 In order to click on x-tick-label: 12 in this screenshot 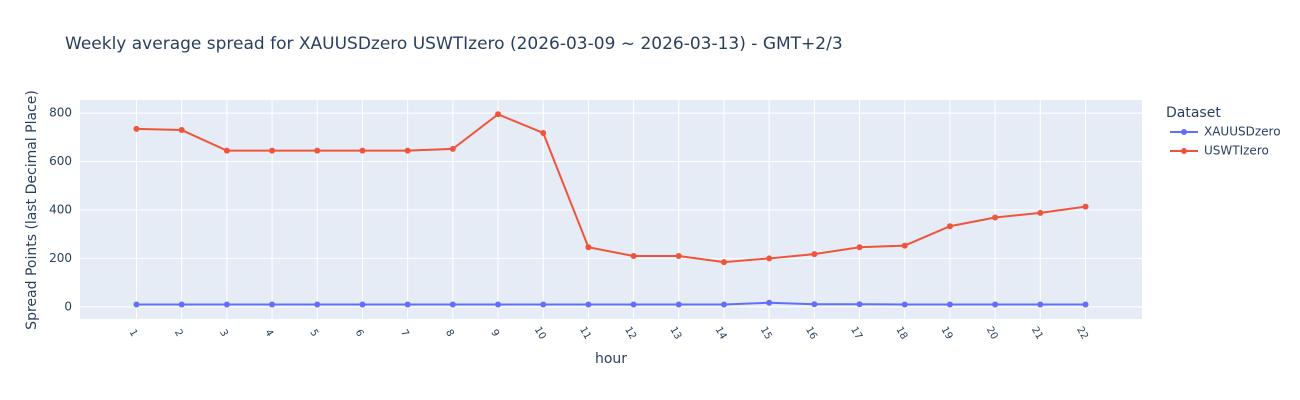, I will do `click(630, 333)`.